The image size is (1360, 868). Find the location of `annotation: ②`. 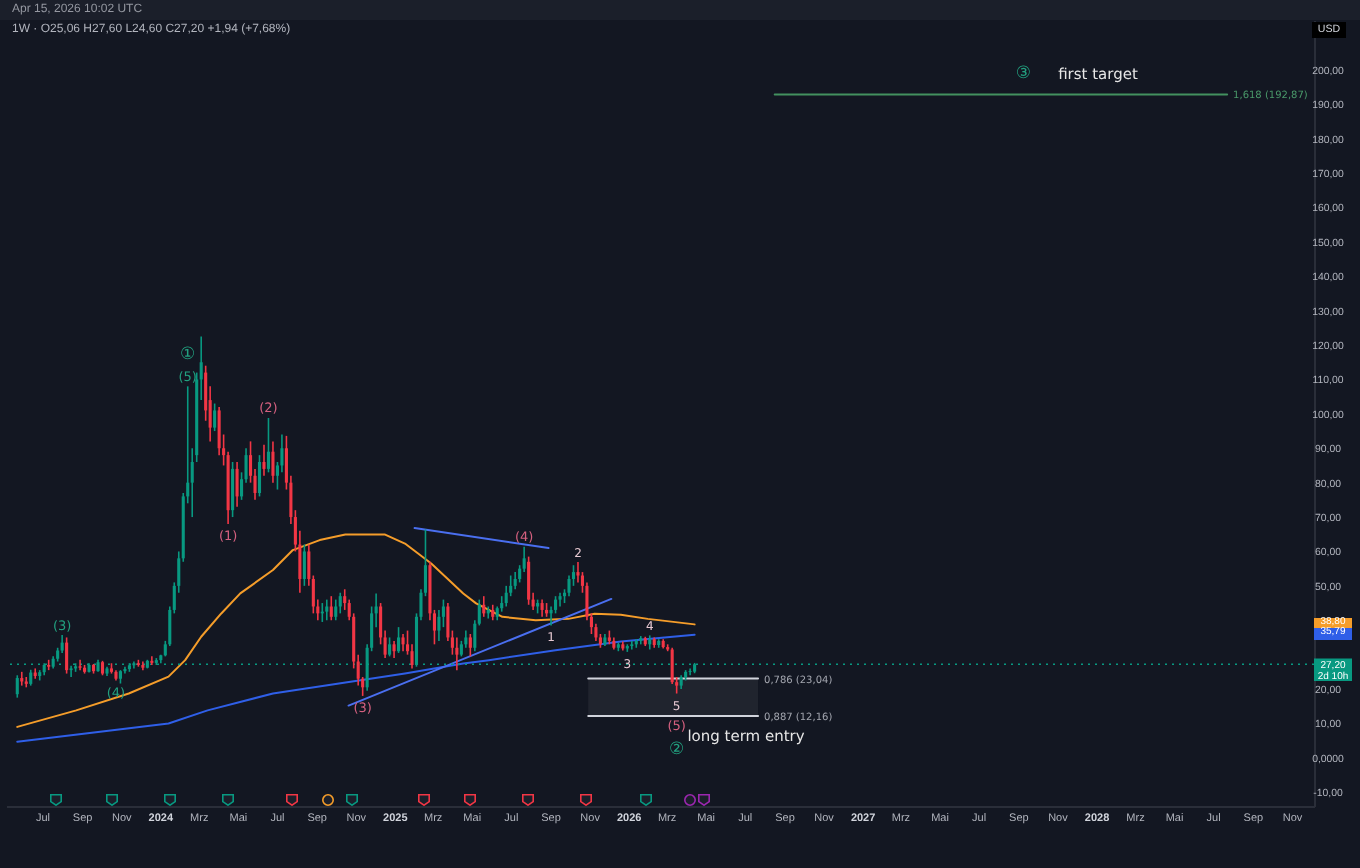

annotation: ② is located at coordinates (677, 750).